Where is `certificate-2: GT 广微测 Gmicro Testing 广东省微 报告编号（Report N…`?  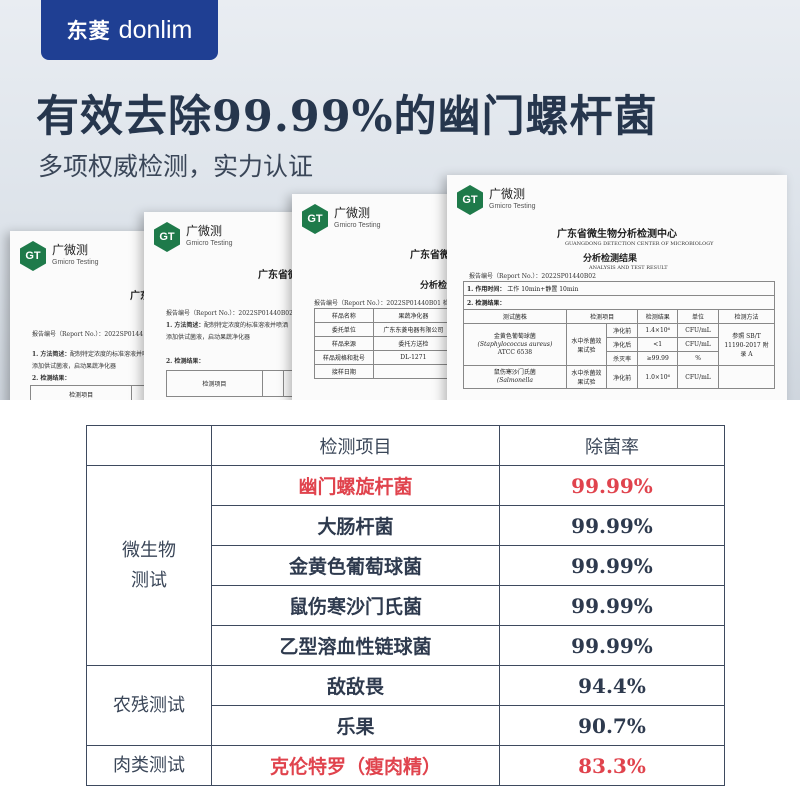
certificate-2: GT 广微测 Gmicro Testing 广东省微 报告编号（Report N… is located at coordinates (226, 306).